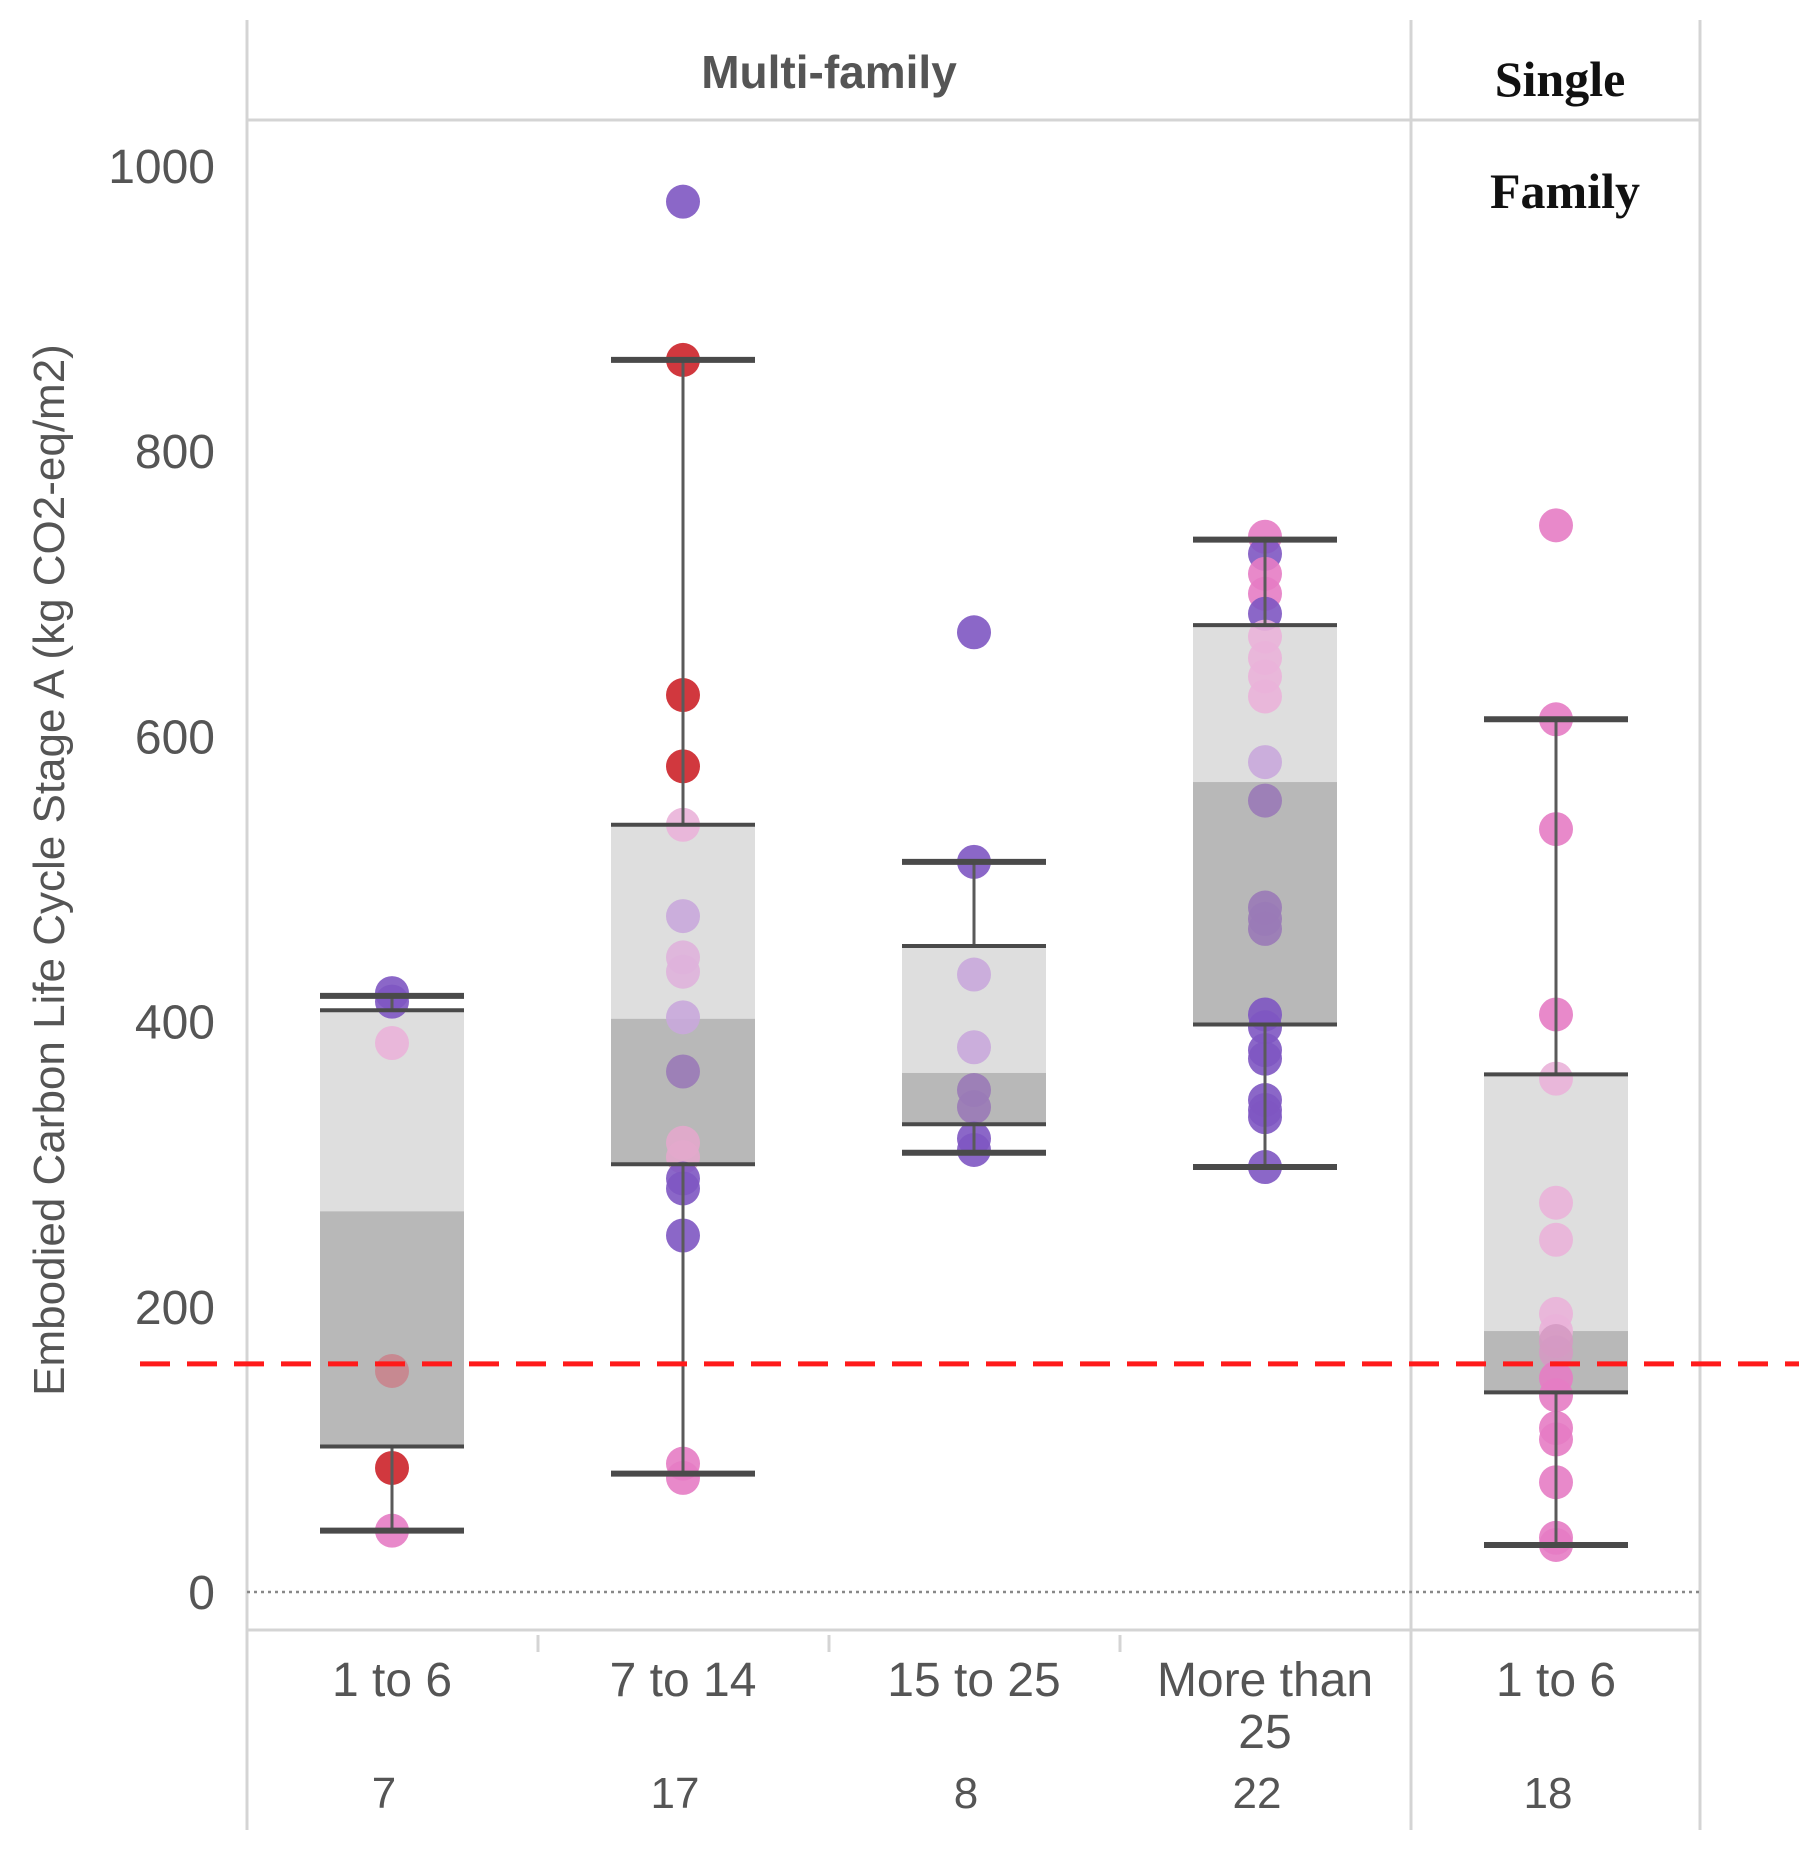 This screenshot has width=1799, height=1855. What do you see at coordinates (175, 1308) in the screenshot?
I see `y-tick-label-200: 200` at bounding box center [175, 1308].